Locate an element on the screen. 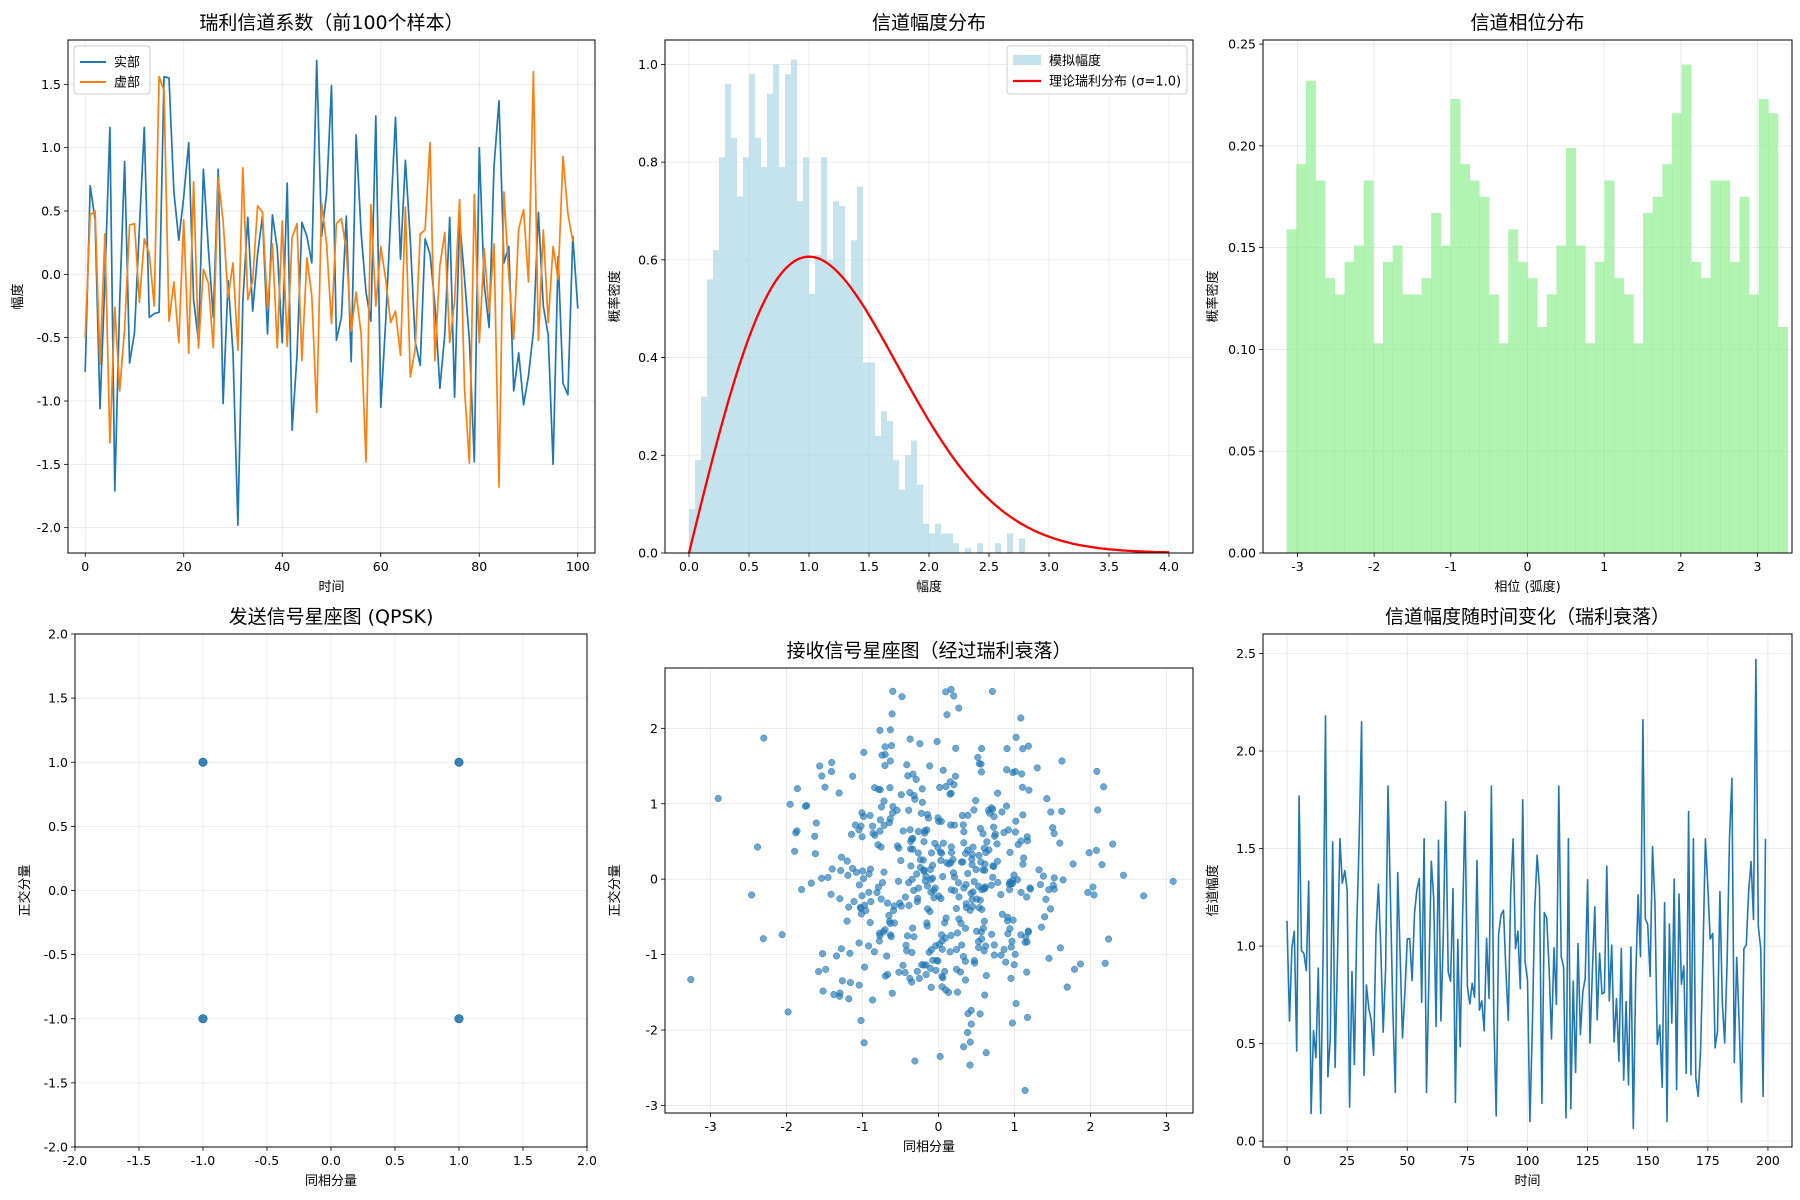 This screenshot has height=1200, width=1800. x-axis-label: 时间 is located at coordinates (331, 587).